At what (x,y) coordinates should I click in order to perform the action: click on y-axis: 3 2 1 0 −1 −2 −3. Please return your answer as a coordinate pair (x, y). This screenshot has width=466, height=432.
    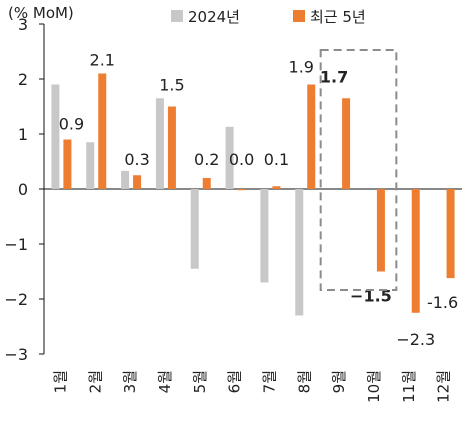
    Looking at the image, I should click on (24, 189).